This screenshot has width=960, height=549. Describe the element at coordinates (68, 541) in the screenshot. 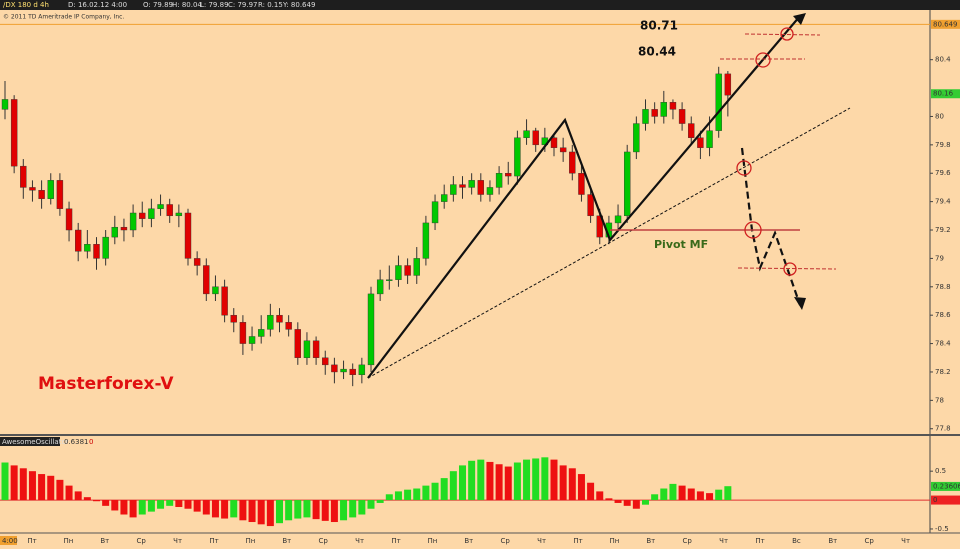

I see `x-tick-label: Пн` at that location.